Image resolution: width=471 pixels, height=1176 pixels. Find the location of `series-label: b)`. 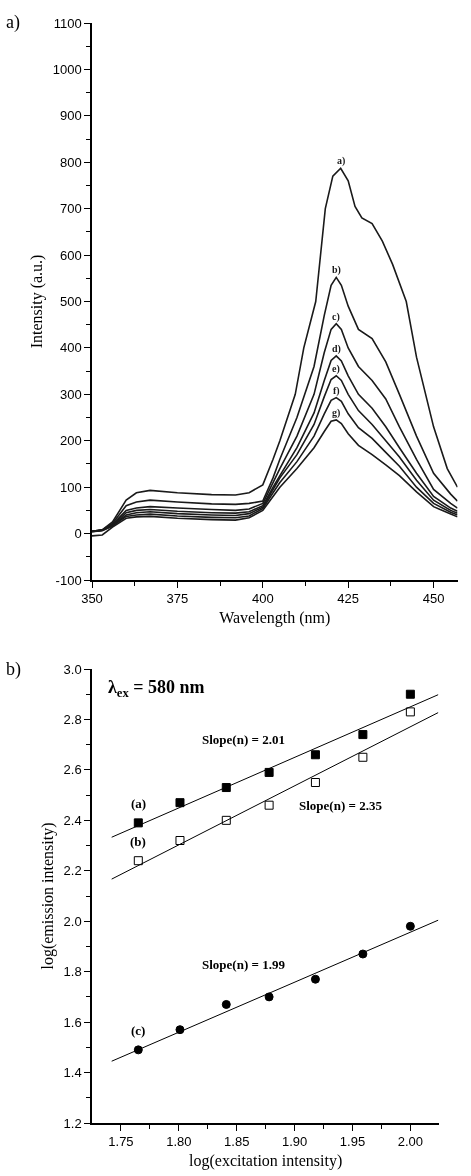

series-label: b) is located at coordinates (336, 270).